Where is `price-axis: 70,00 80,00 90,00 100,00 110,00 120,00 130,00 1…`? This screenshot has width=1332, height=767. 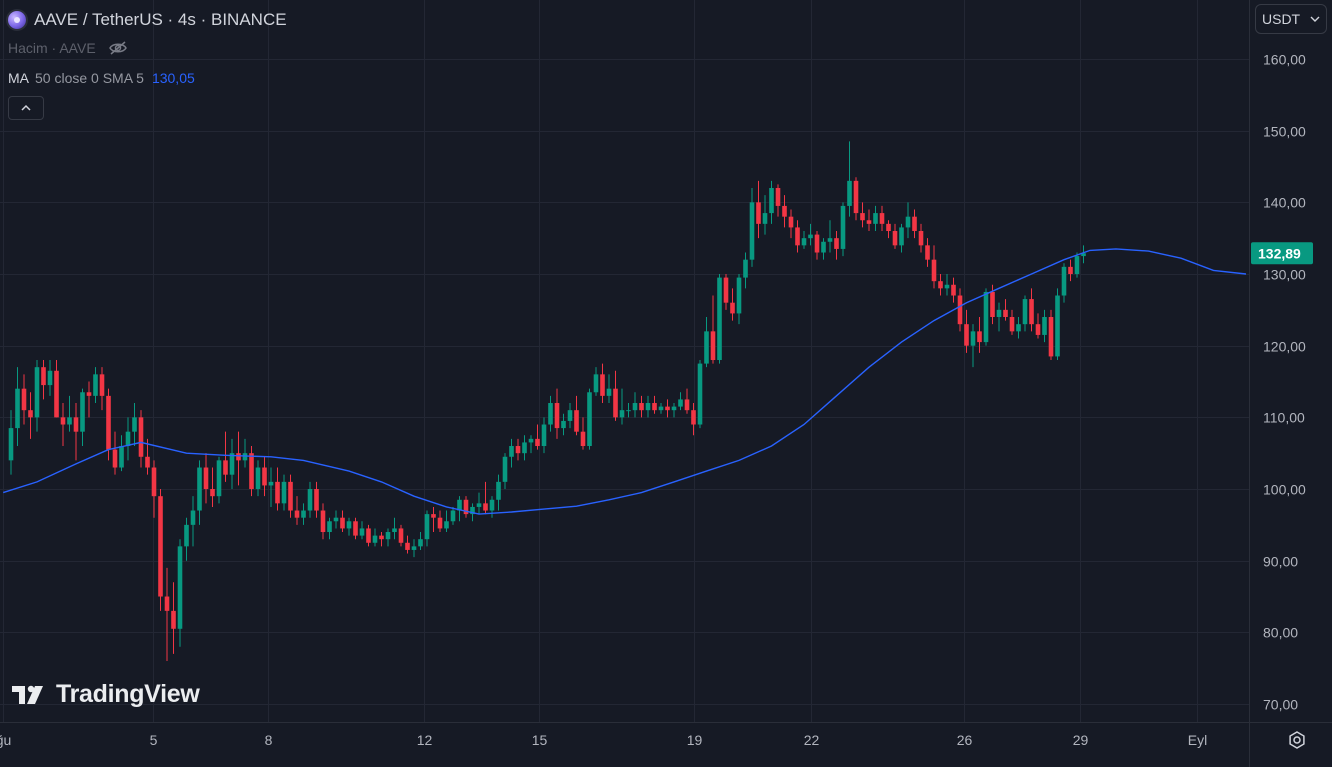 price-axis: 70,00 80,00 90,00 100,00 110,00 120,00 130,00 1… is located at coordinates (1284, 382).